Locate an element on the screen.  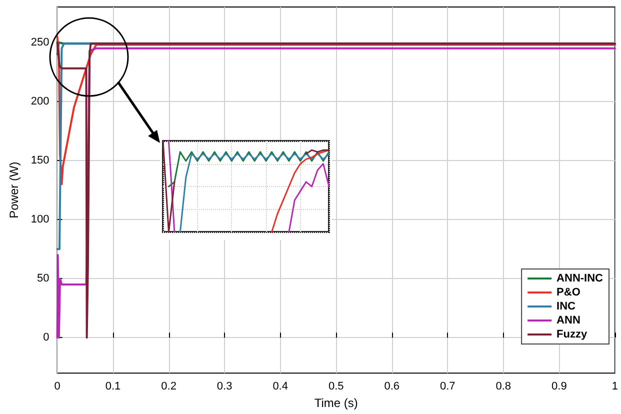
y-tick-label: 200 is located at coordinates (40, 101).